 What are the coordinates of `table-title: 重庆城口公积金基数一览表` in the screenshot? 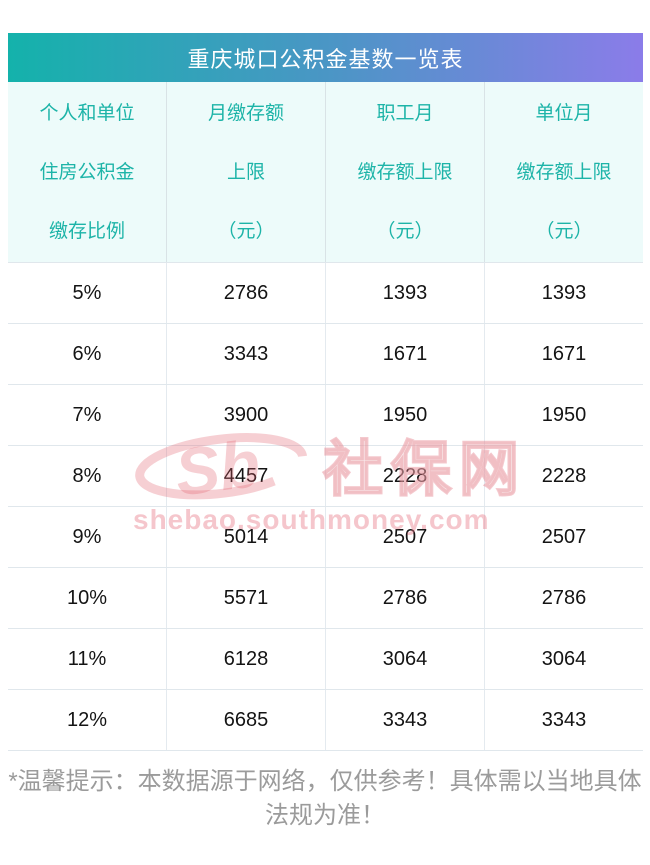 It's located at (325, 57).